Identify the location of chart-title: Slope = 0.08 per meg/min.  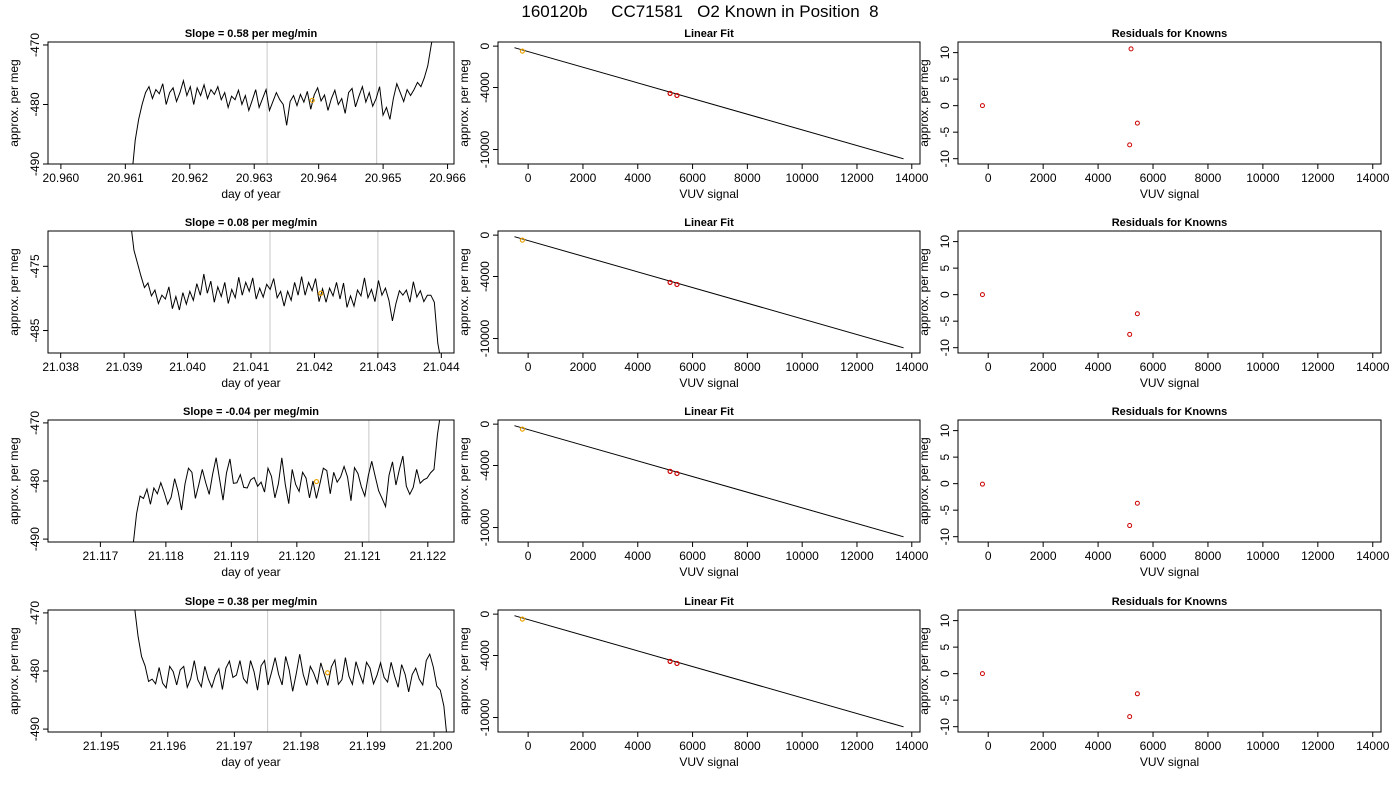
(251, 223).